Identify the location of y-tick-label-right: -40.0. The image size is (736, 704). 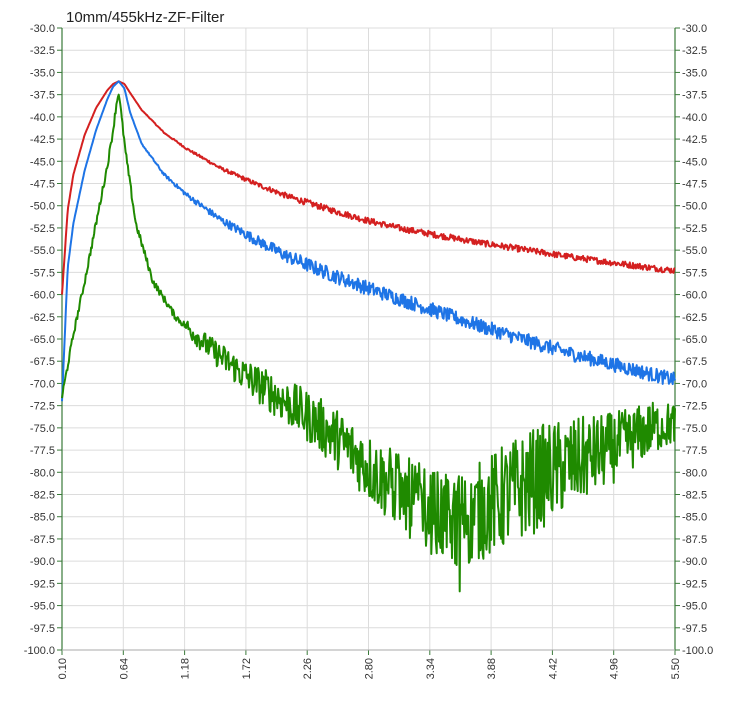
(694, 118).